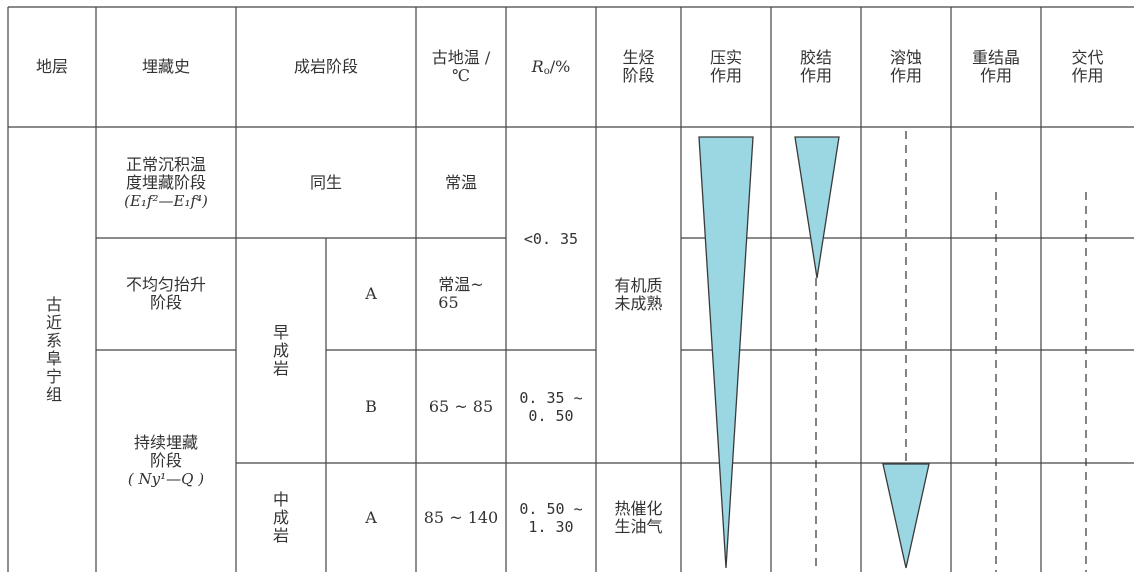 This screenshot has width=1134, height=572. I want to click on ro-immature-cell: <0. 35, so click(551, 238).